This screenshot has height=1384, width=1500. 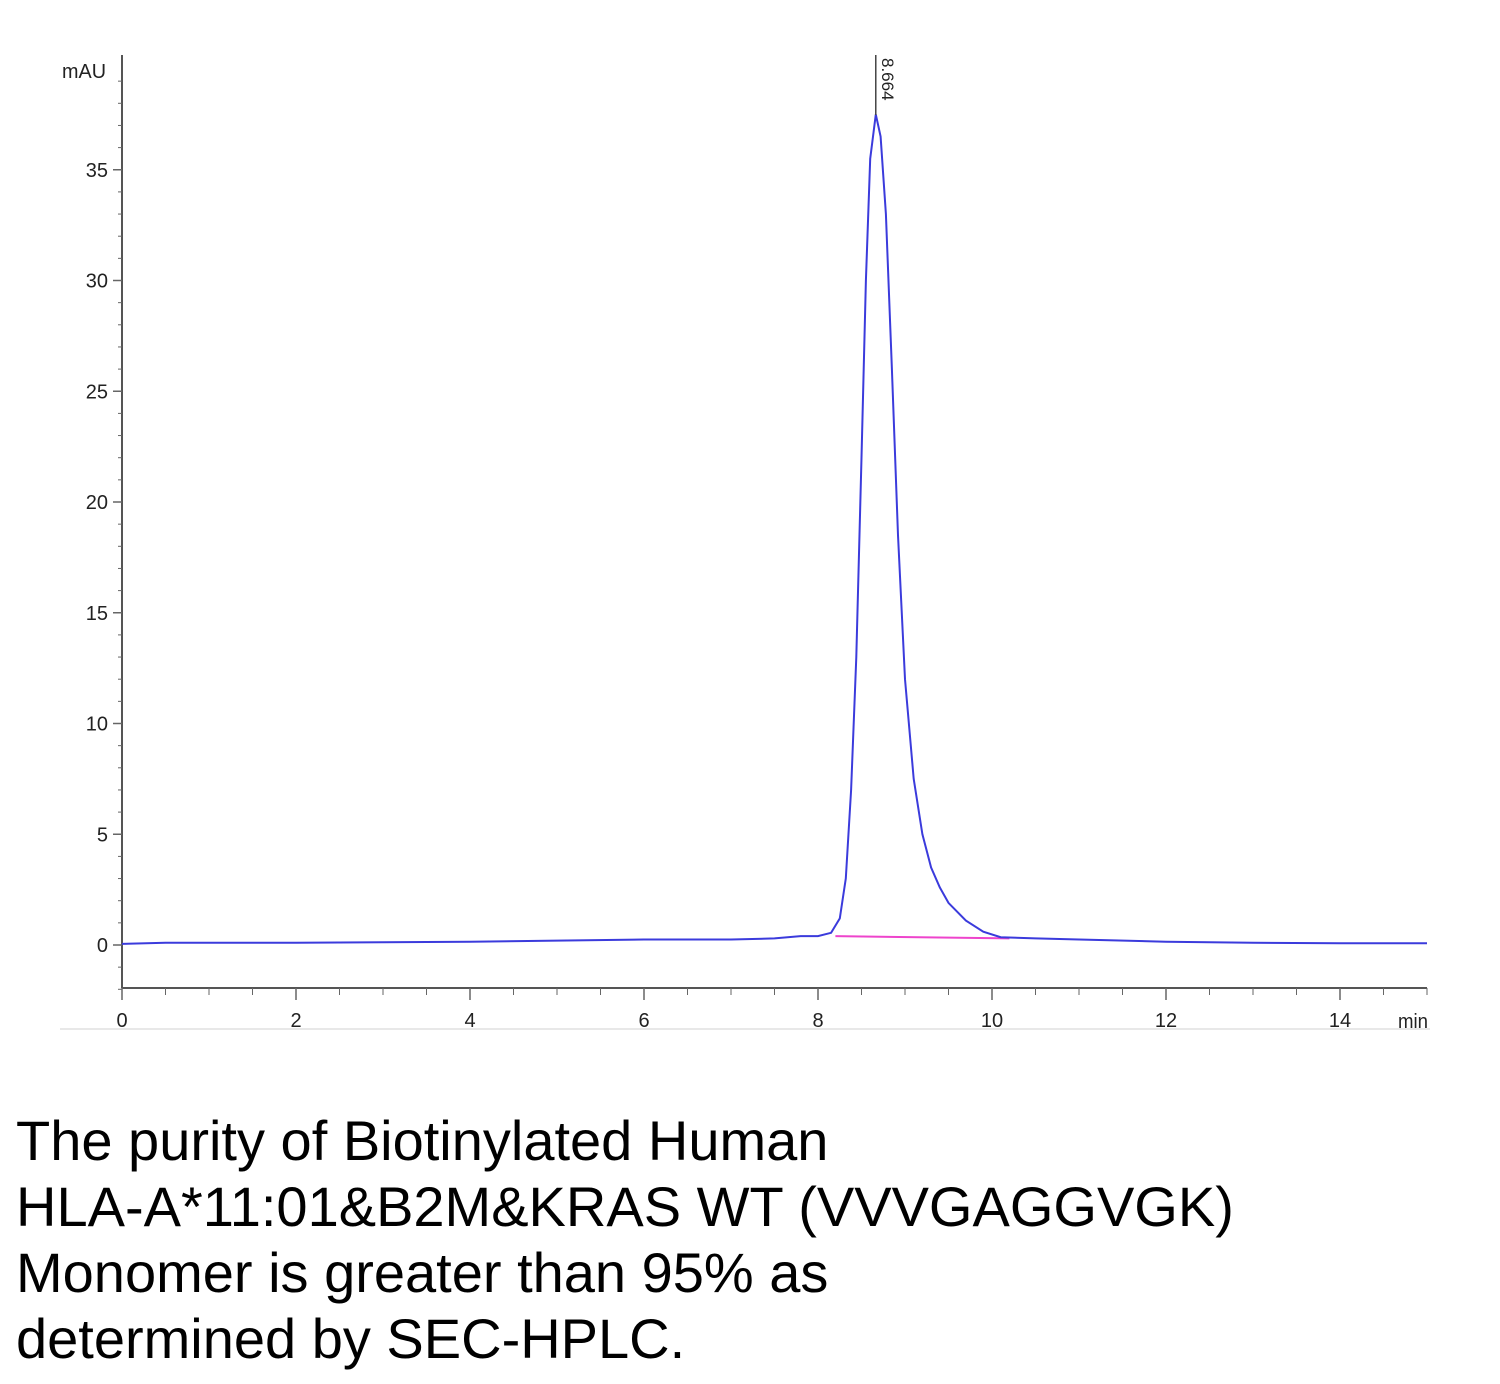 What do you see at coordinates (1340, 1021) in the screenshot?
I see `x-tick-label: 14` at bounding box center [1340, 1021].